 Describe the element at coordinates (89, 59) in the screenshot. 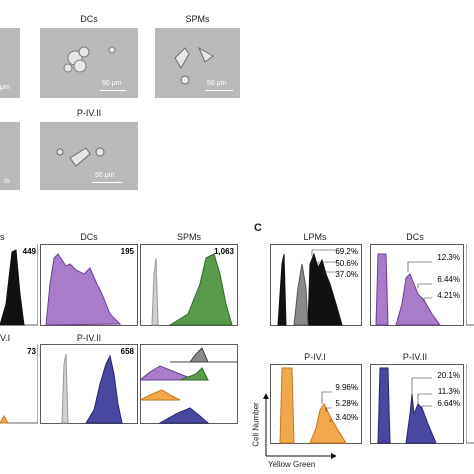

I see `cell-cluster-image` at that location.